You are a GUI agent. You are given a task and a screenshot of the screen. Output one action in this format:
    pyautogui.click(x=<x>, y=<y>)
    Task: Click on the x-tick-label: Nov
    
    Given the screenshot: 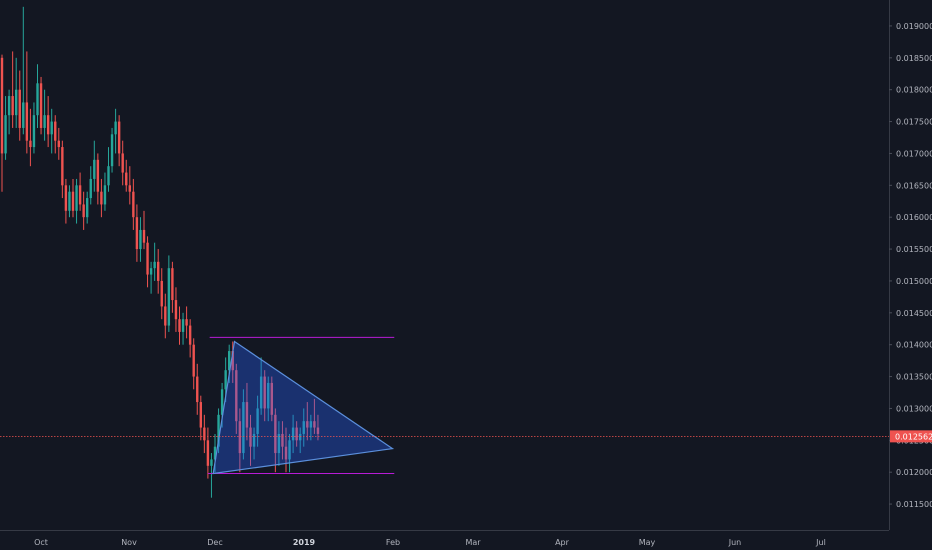 What is the action you would take?
    pyautogui.click(x=129, y=542)
    